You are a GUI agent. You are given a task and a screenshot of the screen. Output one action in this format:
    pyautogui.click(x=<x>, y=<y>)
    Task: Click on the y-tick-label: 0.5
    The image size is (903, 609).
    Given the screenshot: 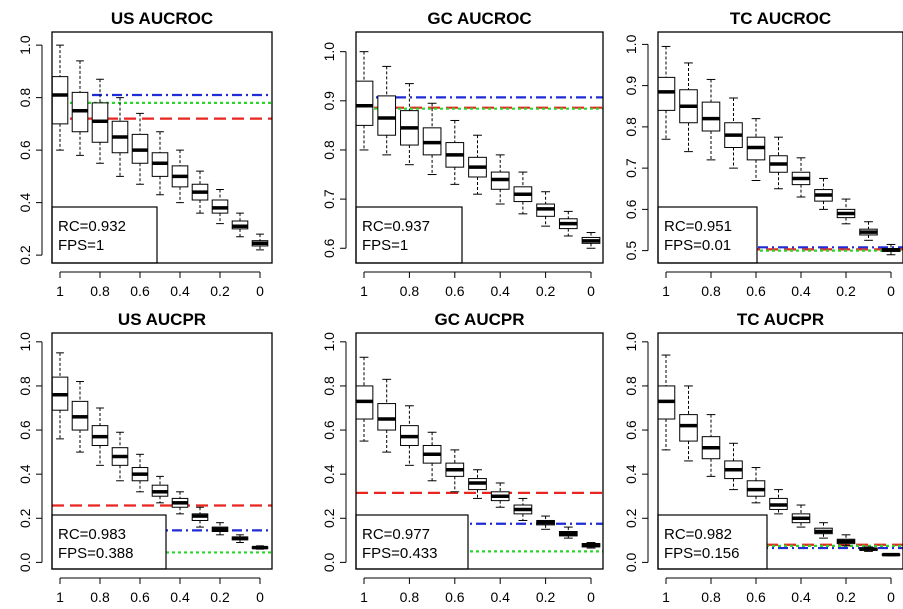 What is the action you would take?
    pyautogui.click(x=631, y=251)
    